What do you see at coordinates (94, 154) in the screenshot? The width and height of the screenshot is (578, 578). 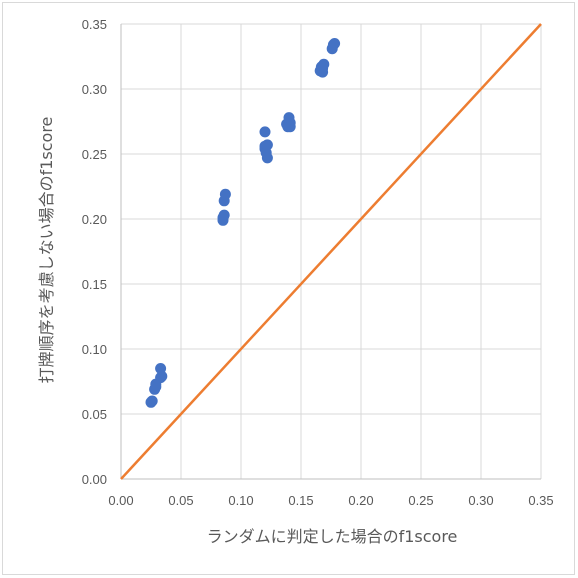 I see `y-tick-label: 0.25` at bounding box center [94, 154].